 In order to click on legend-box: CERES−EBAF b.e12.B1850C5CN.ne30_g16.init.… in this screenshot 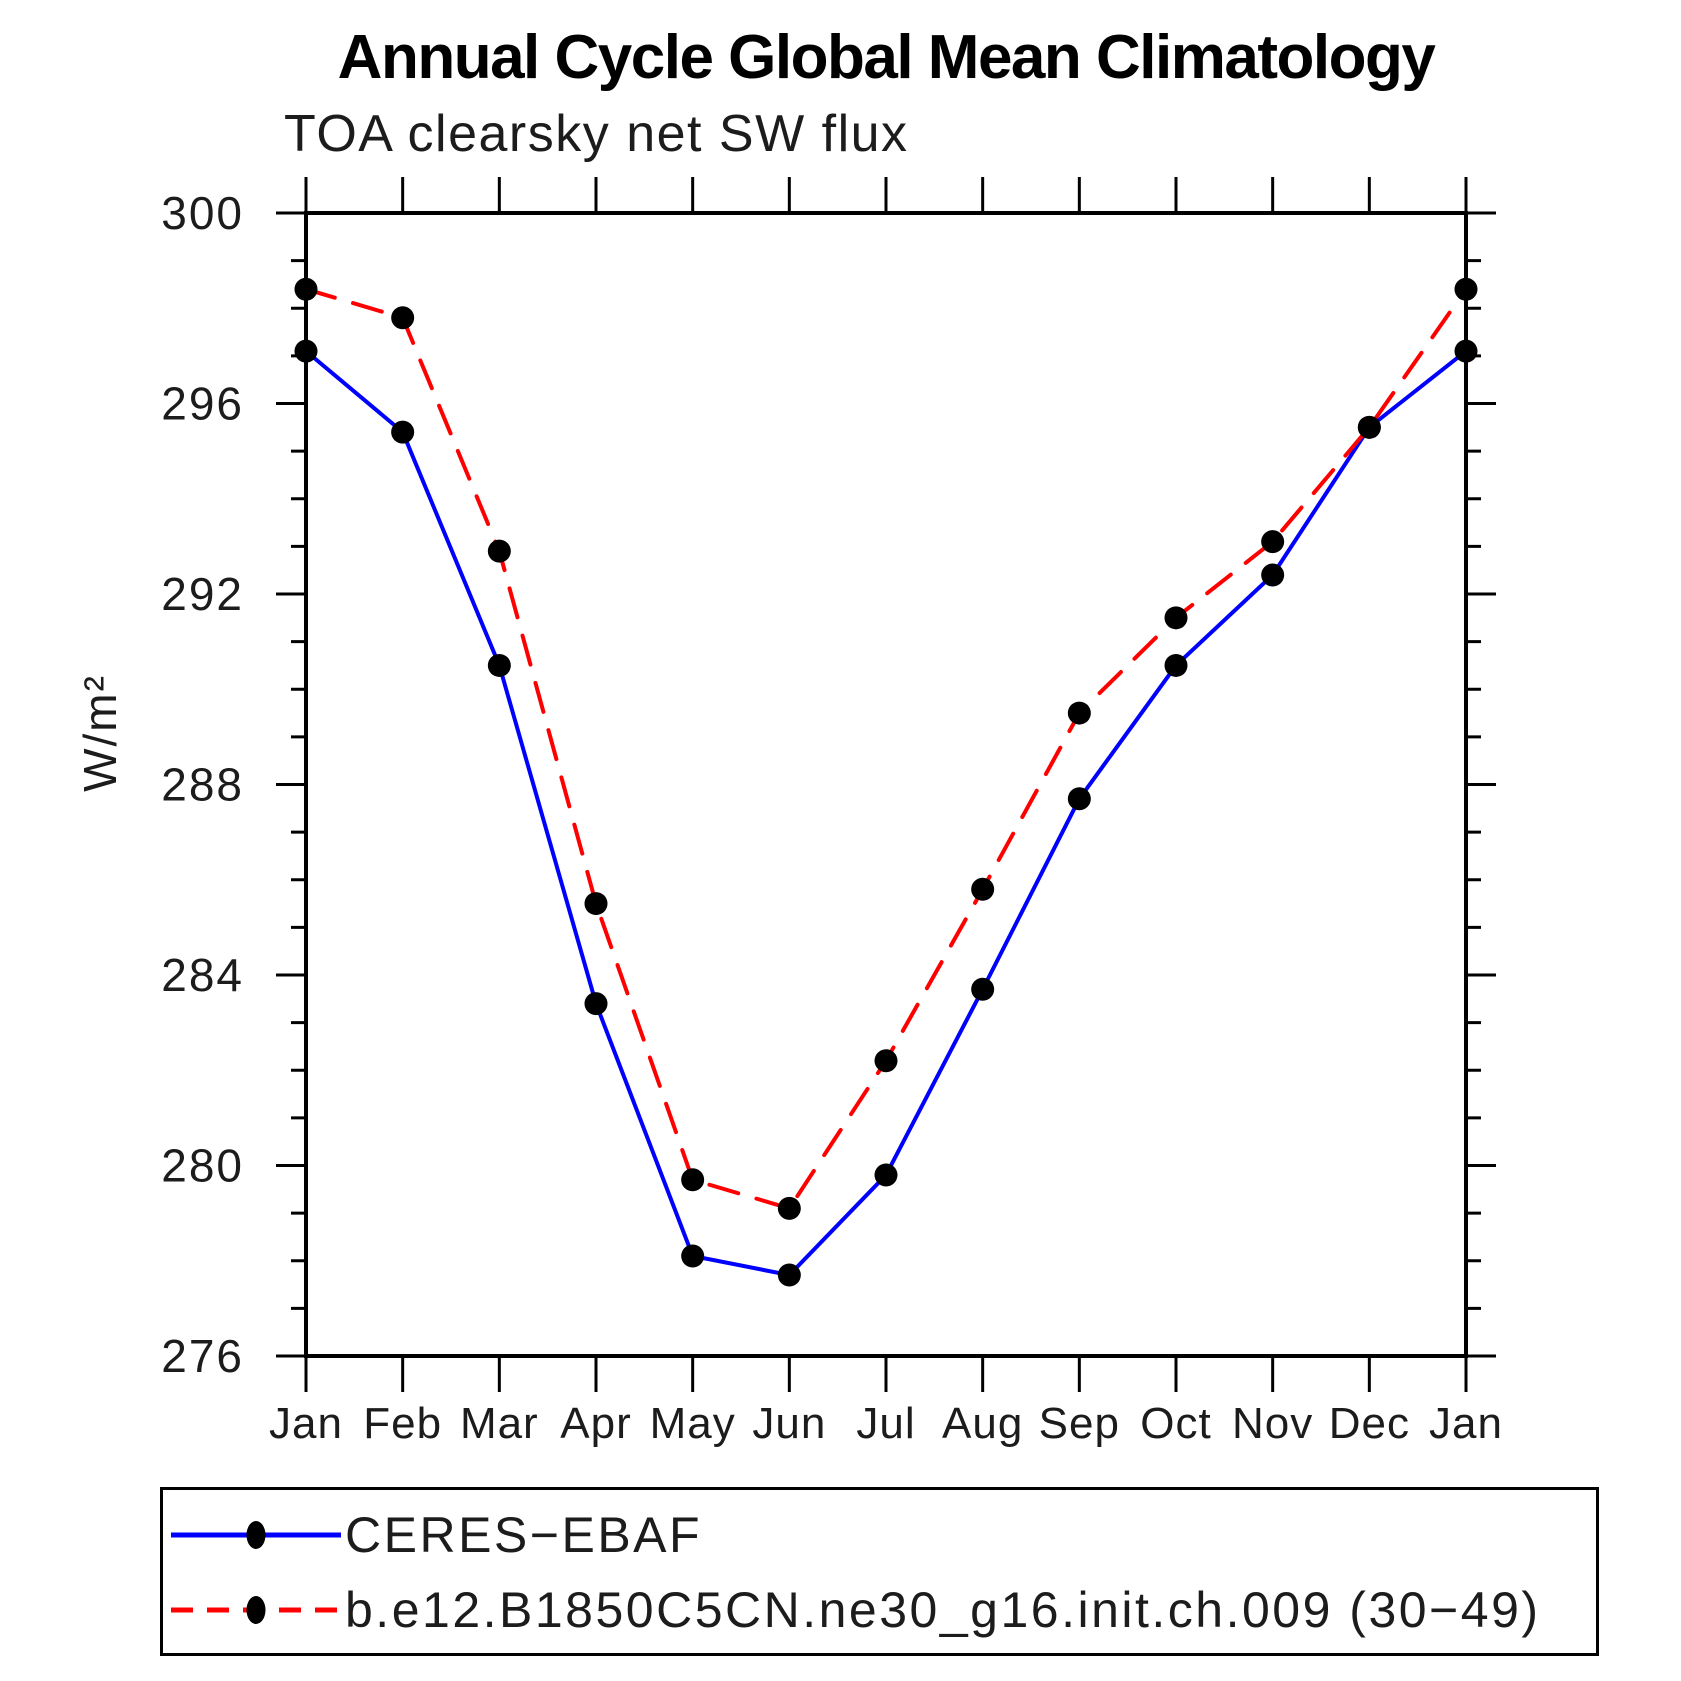, I will do `click(879, 1571)`.